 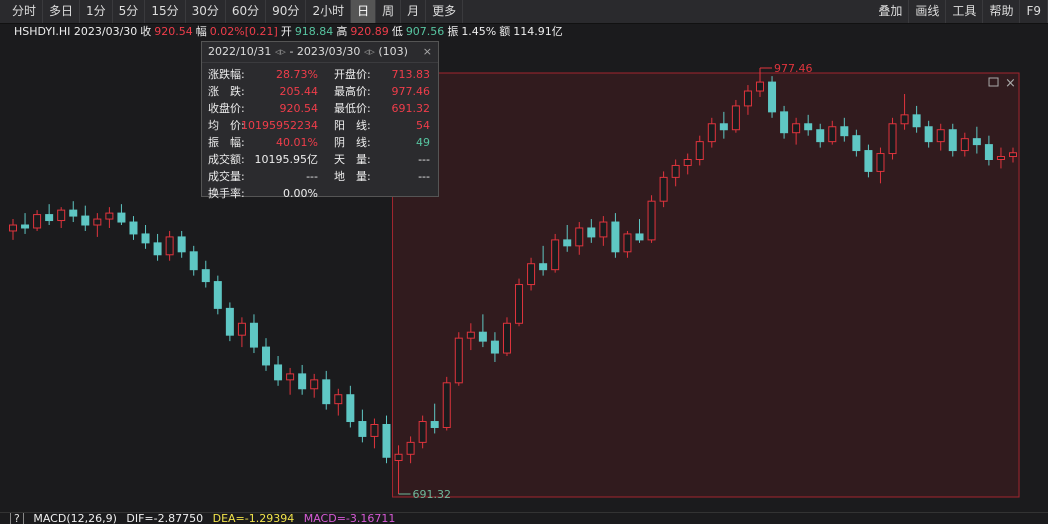 What do you see at coordinates (329, 11) in the screenshot?
I see `period-tab: 2小时` at bounding box center [329, 11].